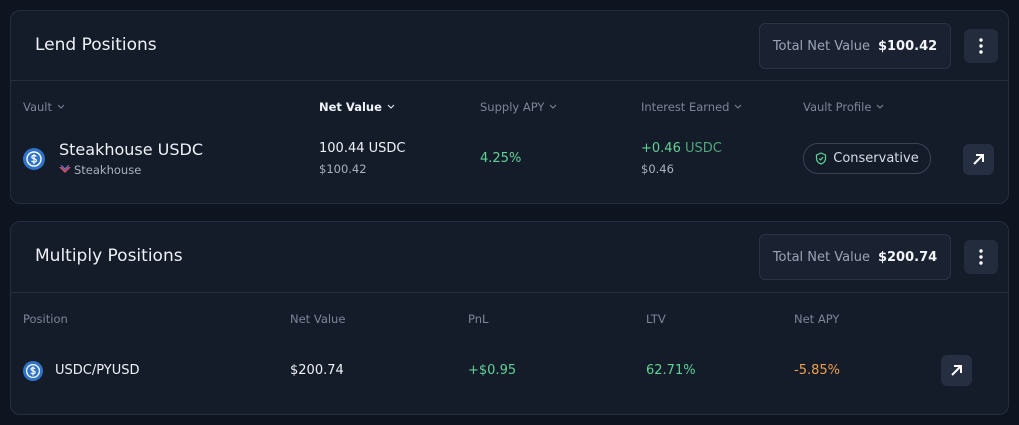  I want to click on column-header: Vault Profile, so click(843, 107).